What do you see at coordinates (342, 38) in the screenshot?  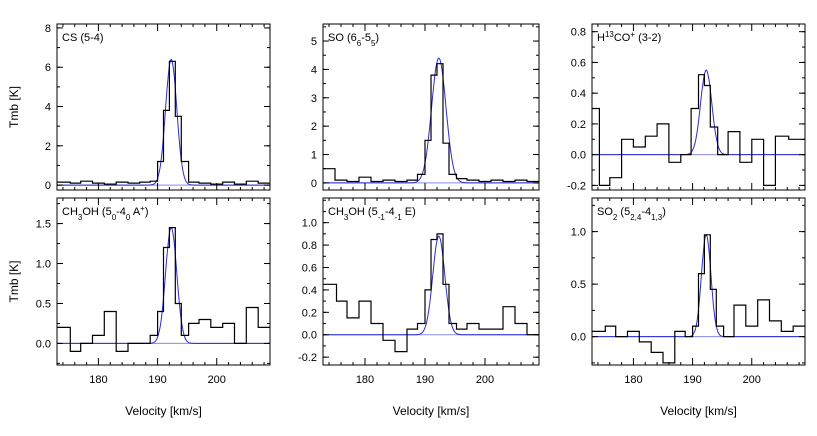 I see `panel-title-part: SO (6` at bounding box center [342, 38].